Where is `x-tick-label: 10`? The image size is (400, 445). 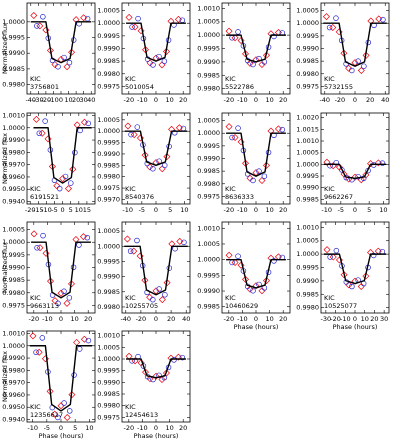 x-tick-label: 10 is located at coordinates (68, 100).